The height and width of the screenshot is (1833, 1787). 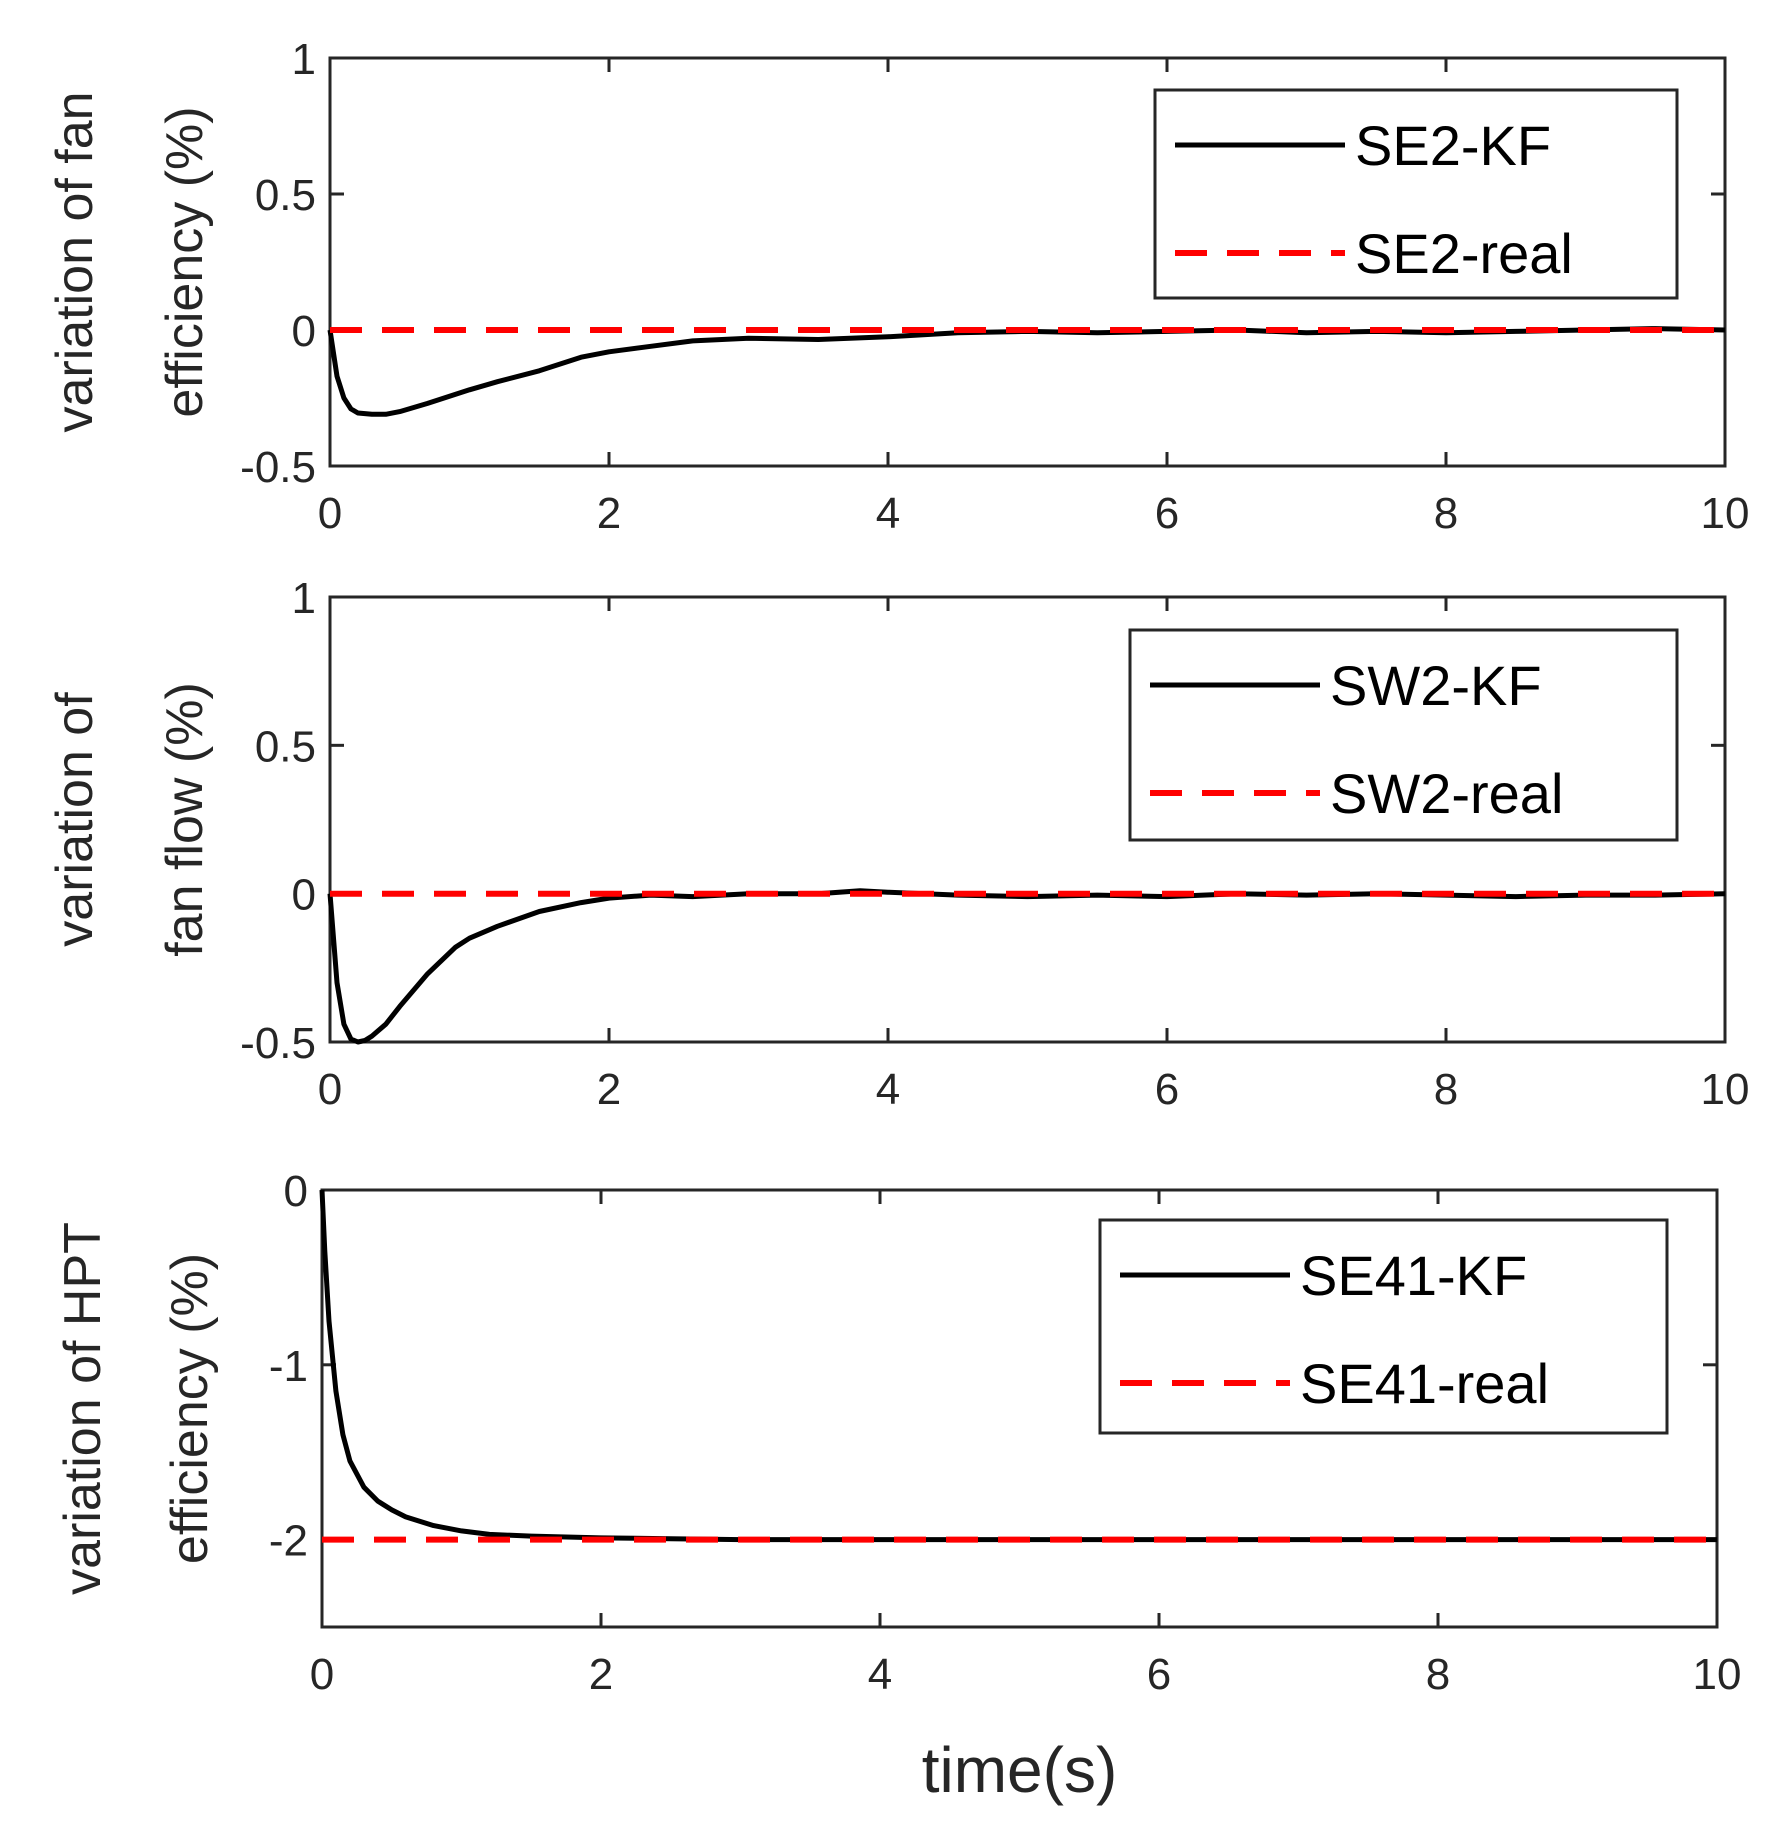 What do you see at coordinates (75, 819) in the screenshot?
I see `y-axis-label-line-1: variation of` at bounding box center [75, 819].